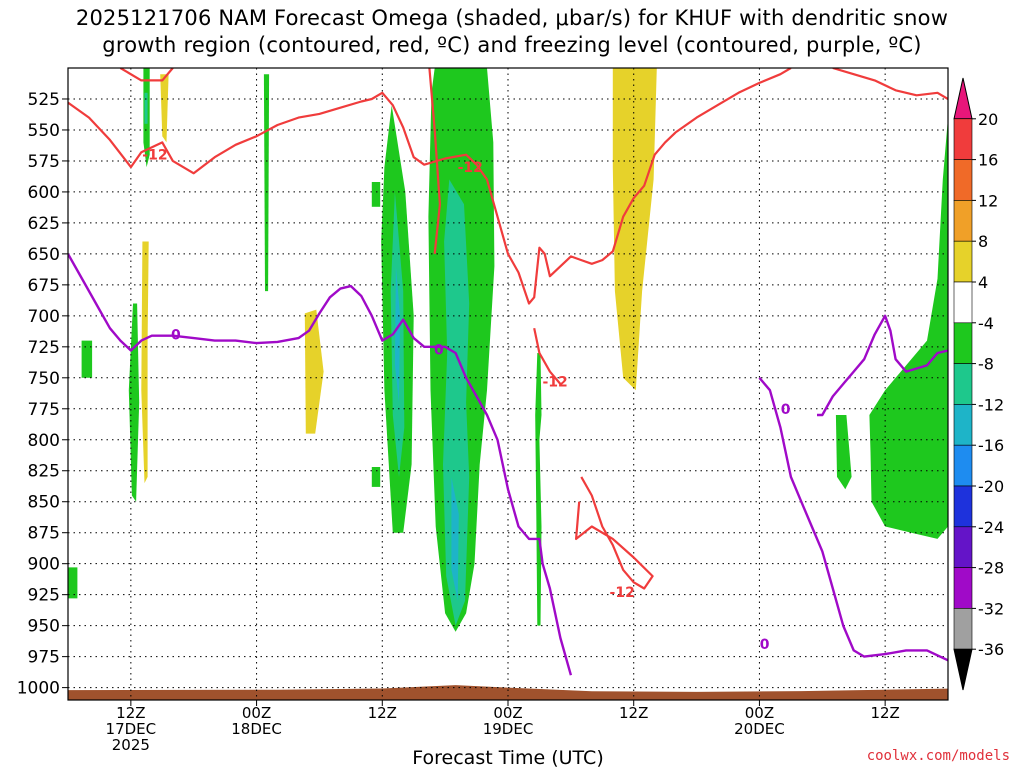  Describe the element at coordinates (759, 729) in the screenshot. I see `x-tick-label: 20DEC` at that location.